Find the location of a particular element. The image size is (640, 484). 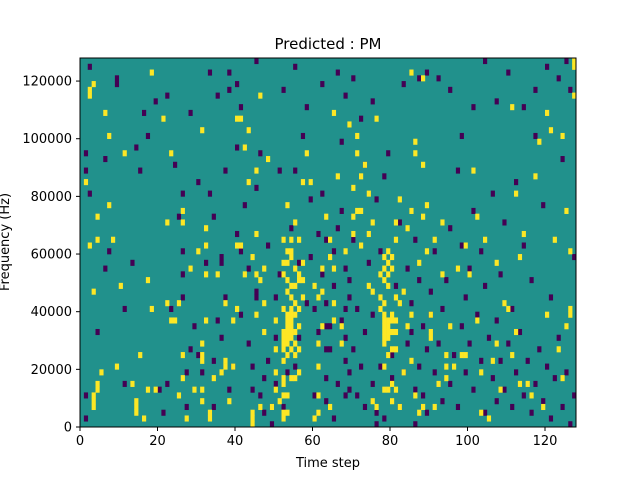

y-tick-label: 80000 is located at coordinates (51, 197).